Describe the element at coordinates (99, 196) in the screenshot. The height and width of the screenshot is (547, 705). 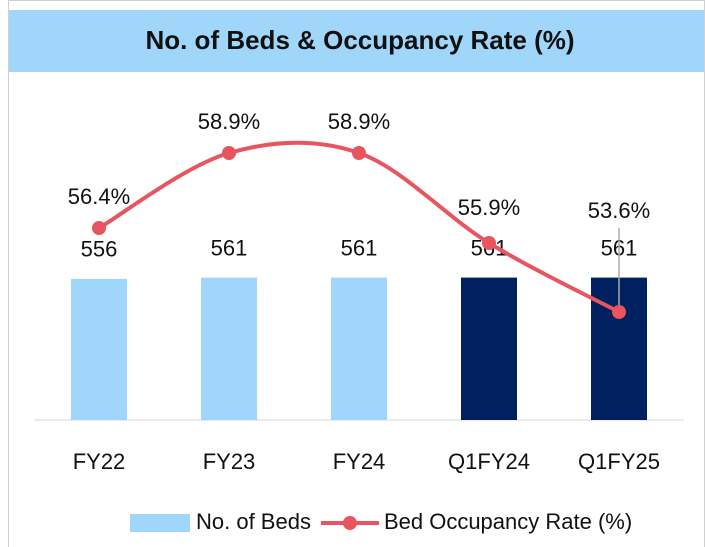
I see `line-label: 56.4%` at that location.